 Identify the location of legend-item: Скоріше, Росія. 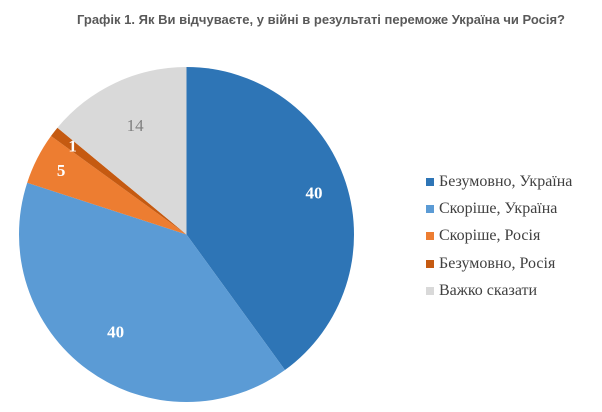
(499, 236).